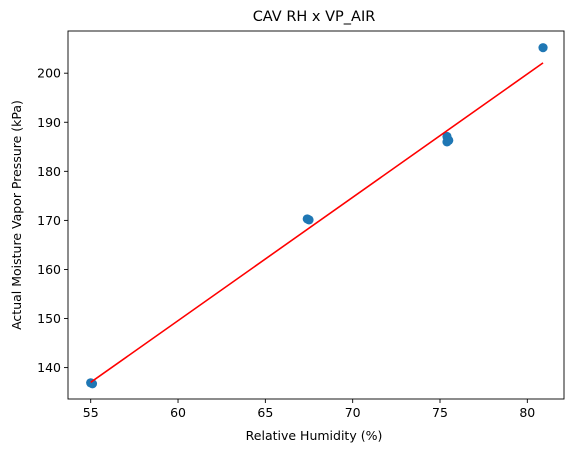  I want to click on chart-title: CAV RH x VP_AIR, so click(314, 17).